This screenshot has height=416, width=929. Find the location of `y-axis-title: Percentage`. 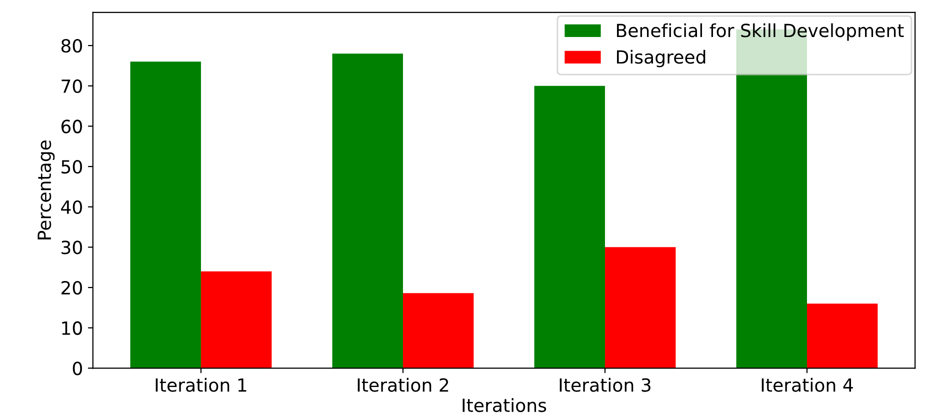

y-axis-title: Percentage is located at coordinates (46, 190).